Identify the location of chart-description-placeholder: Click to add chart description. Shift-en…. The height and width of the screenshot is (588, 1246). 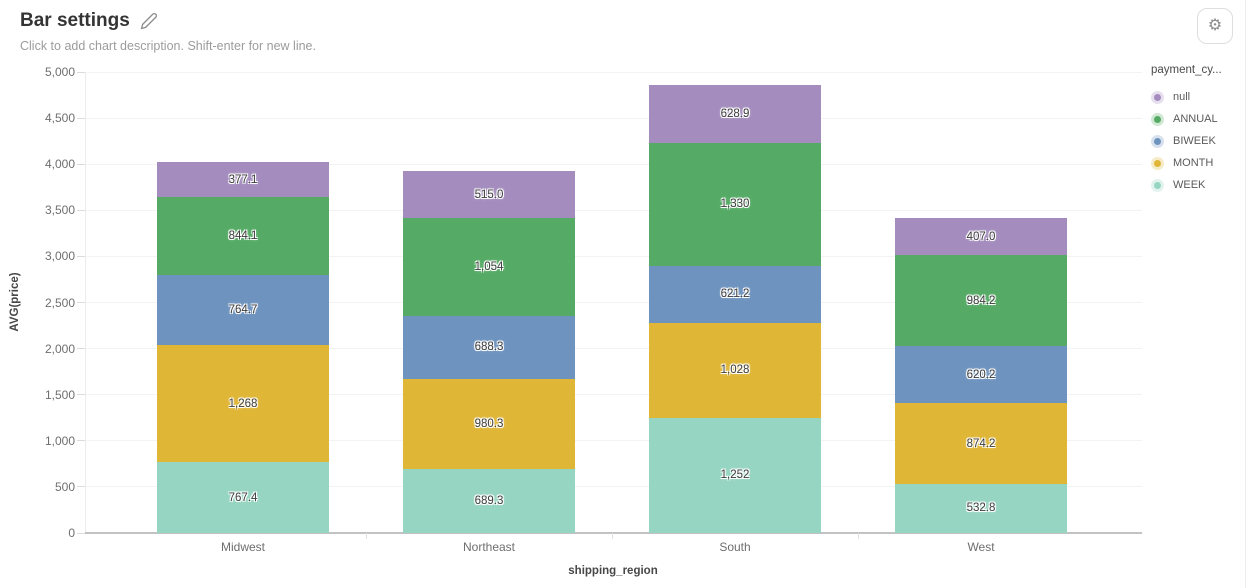
(168, 46).